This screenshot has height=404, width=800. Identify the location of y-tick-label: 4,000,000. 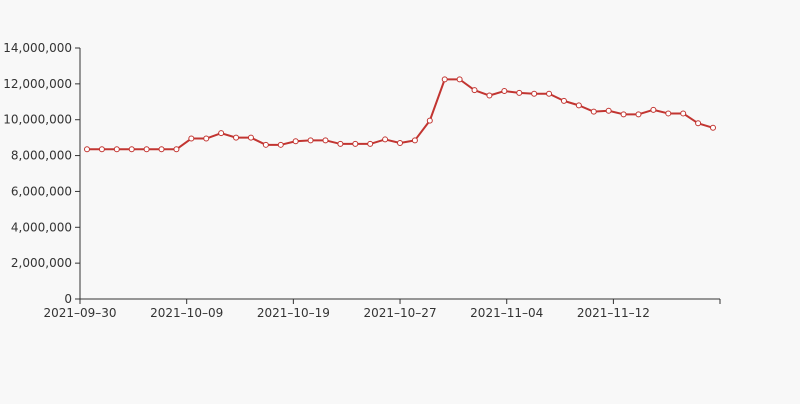
(41, 227).